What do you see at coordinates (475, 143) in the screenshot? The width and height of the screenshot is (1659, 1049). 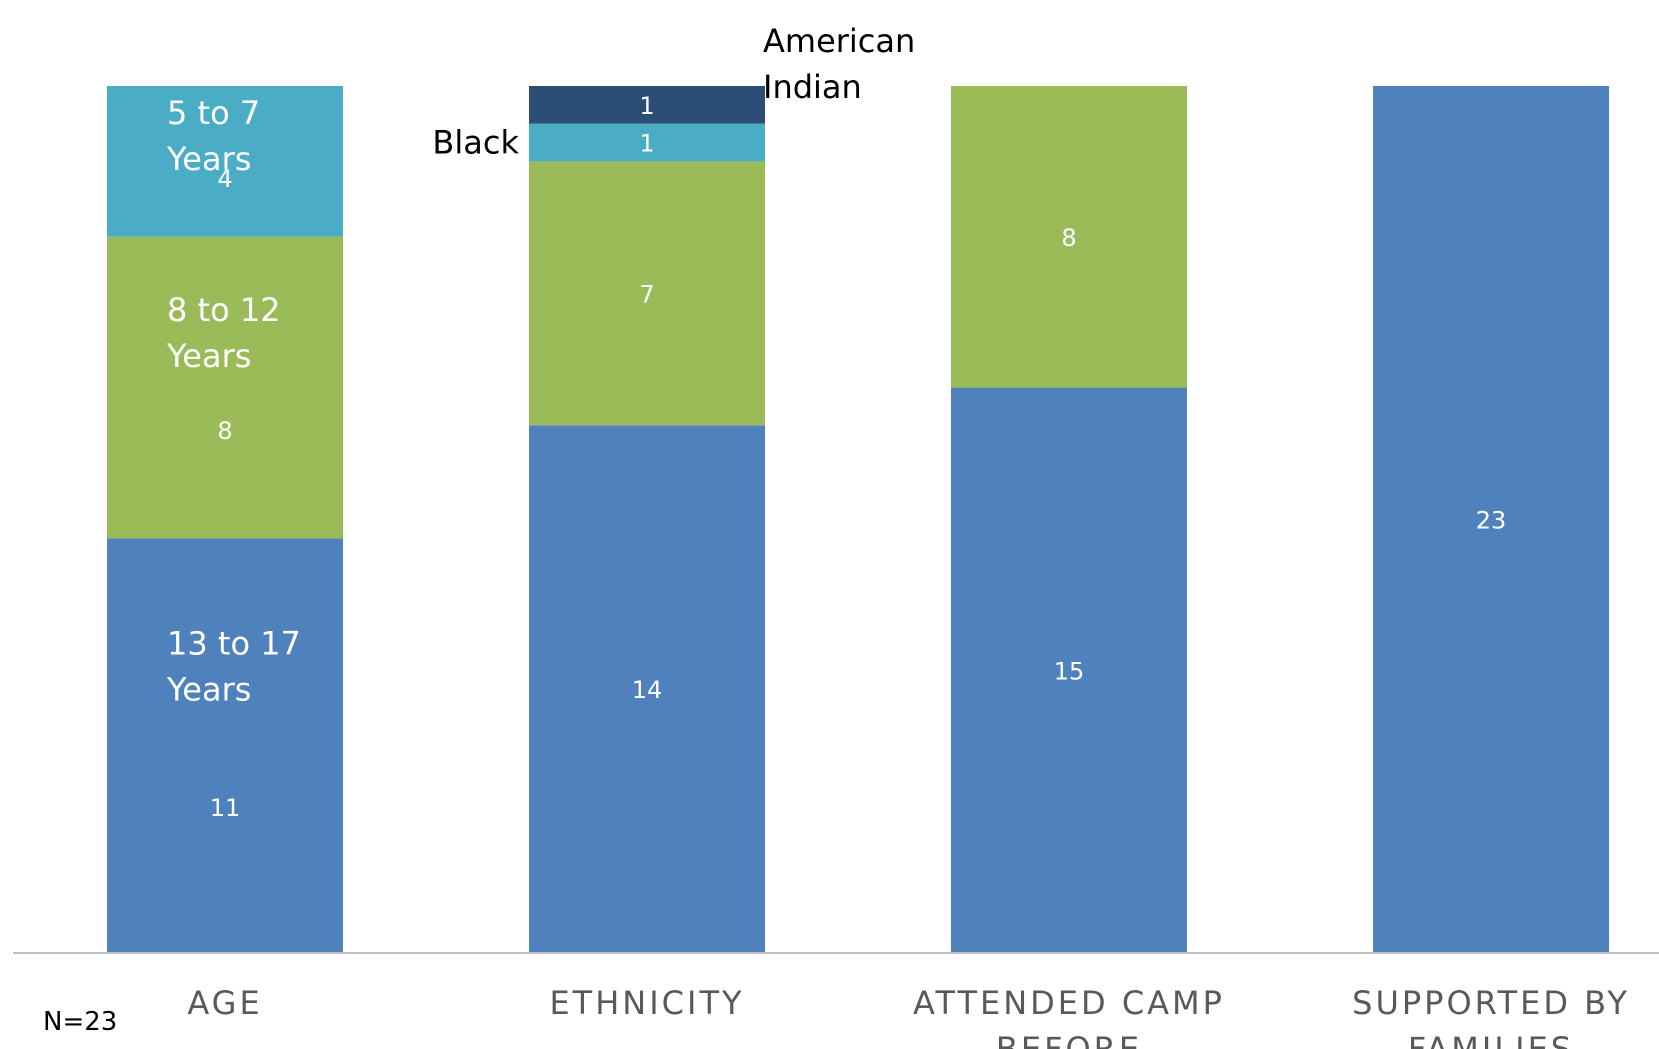 I see `segment-label: Black` at bounding box center [475, 143].